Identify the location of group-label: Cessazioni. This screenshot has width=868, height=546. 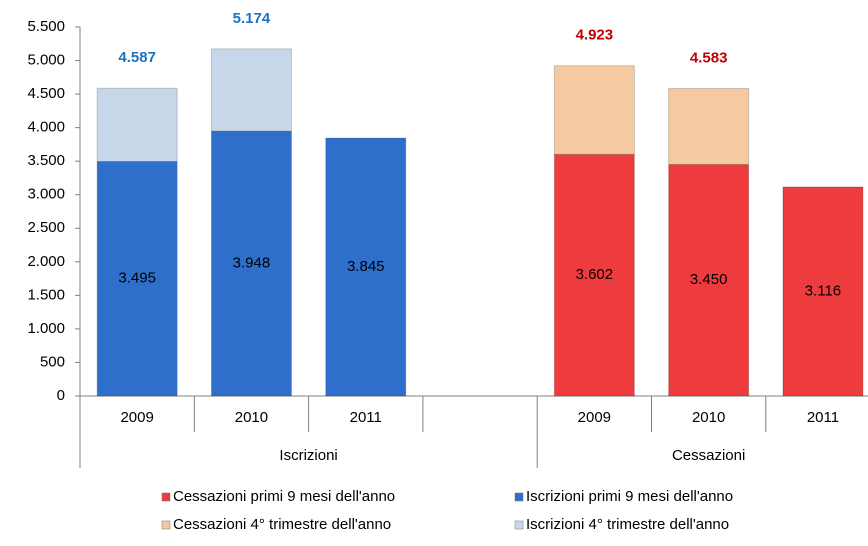
(708, 455).